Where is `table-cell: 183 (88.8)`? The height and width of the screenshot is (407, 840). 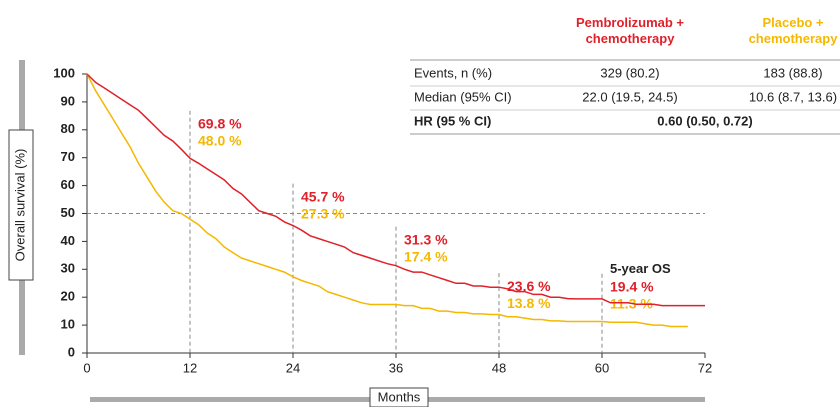
table-cell: 183 (88.8) is located at coordinates (792, 72).